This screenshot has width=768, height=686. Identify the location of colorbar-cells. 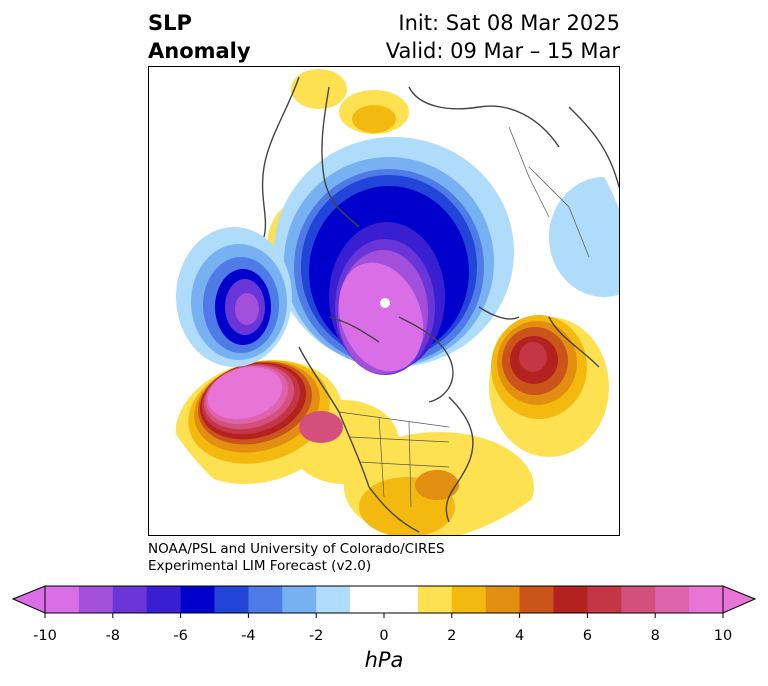
(384, 599).